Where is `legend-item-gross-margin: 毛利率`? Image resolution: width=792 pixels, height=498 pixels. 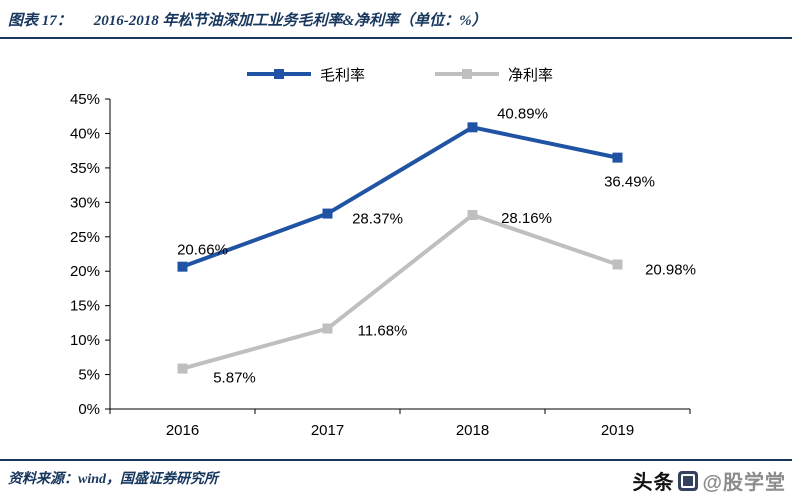 legend-item-gross-margin: 毛利率 is located at coordinates (305, 74).